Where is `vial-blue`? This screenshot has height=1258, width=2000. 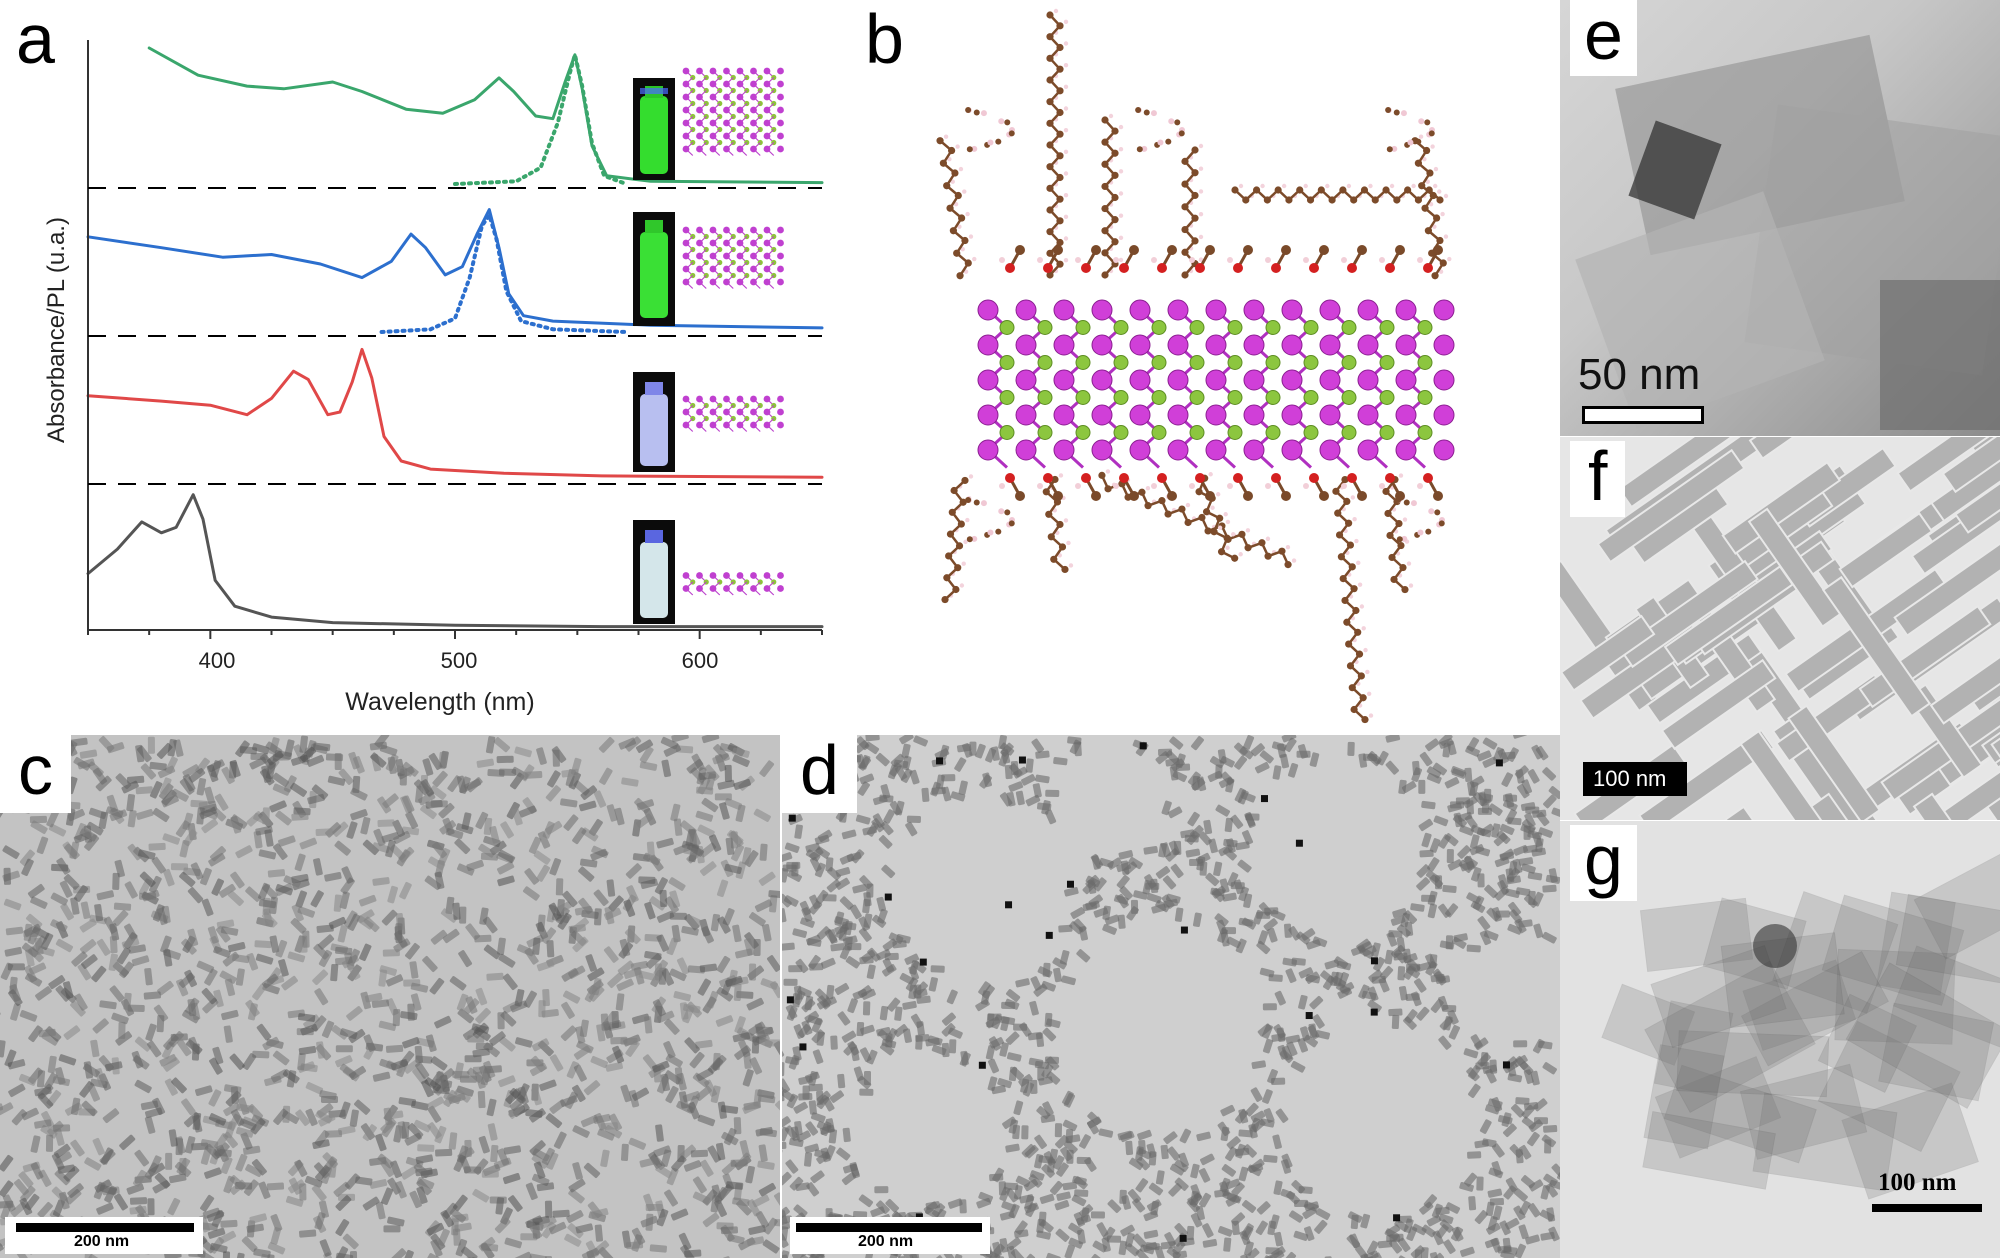
vial-blue is located at coordinates (654, 422).